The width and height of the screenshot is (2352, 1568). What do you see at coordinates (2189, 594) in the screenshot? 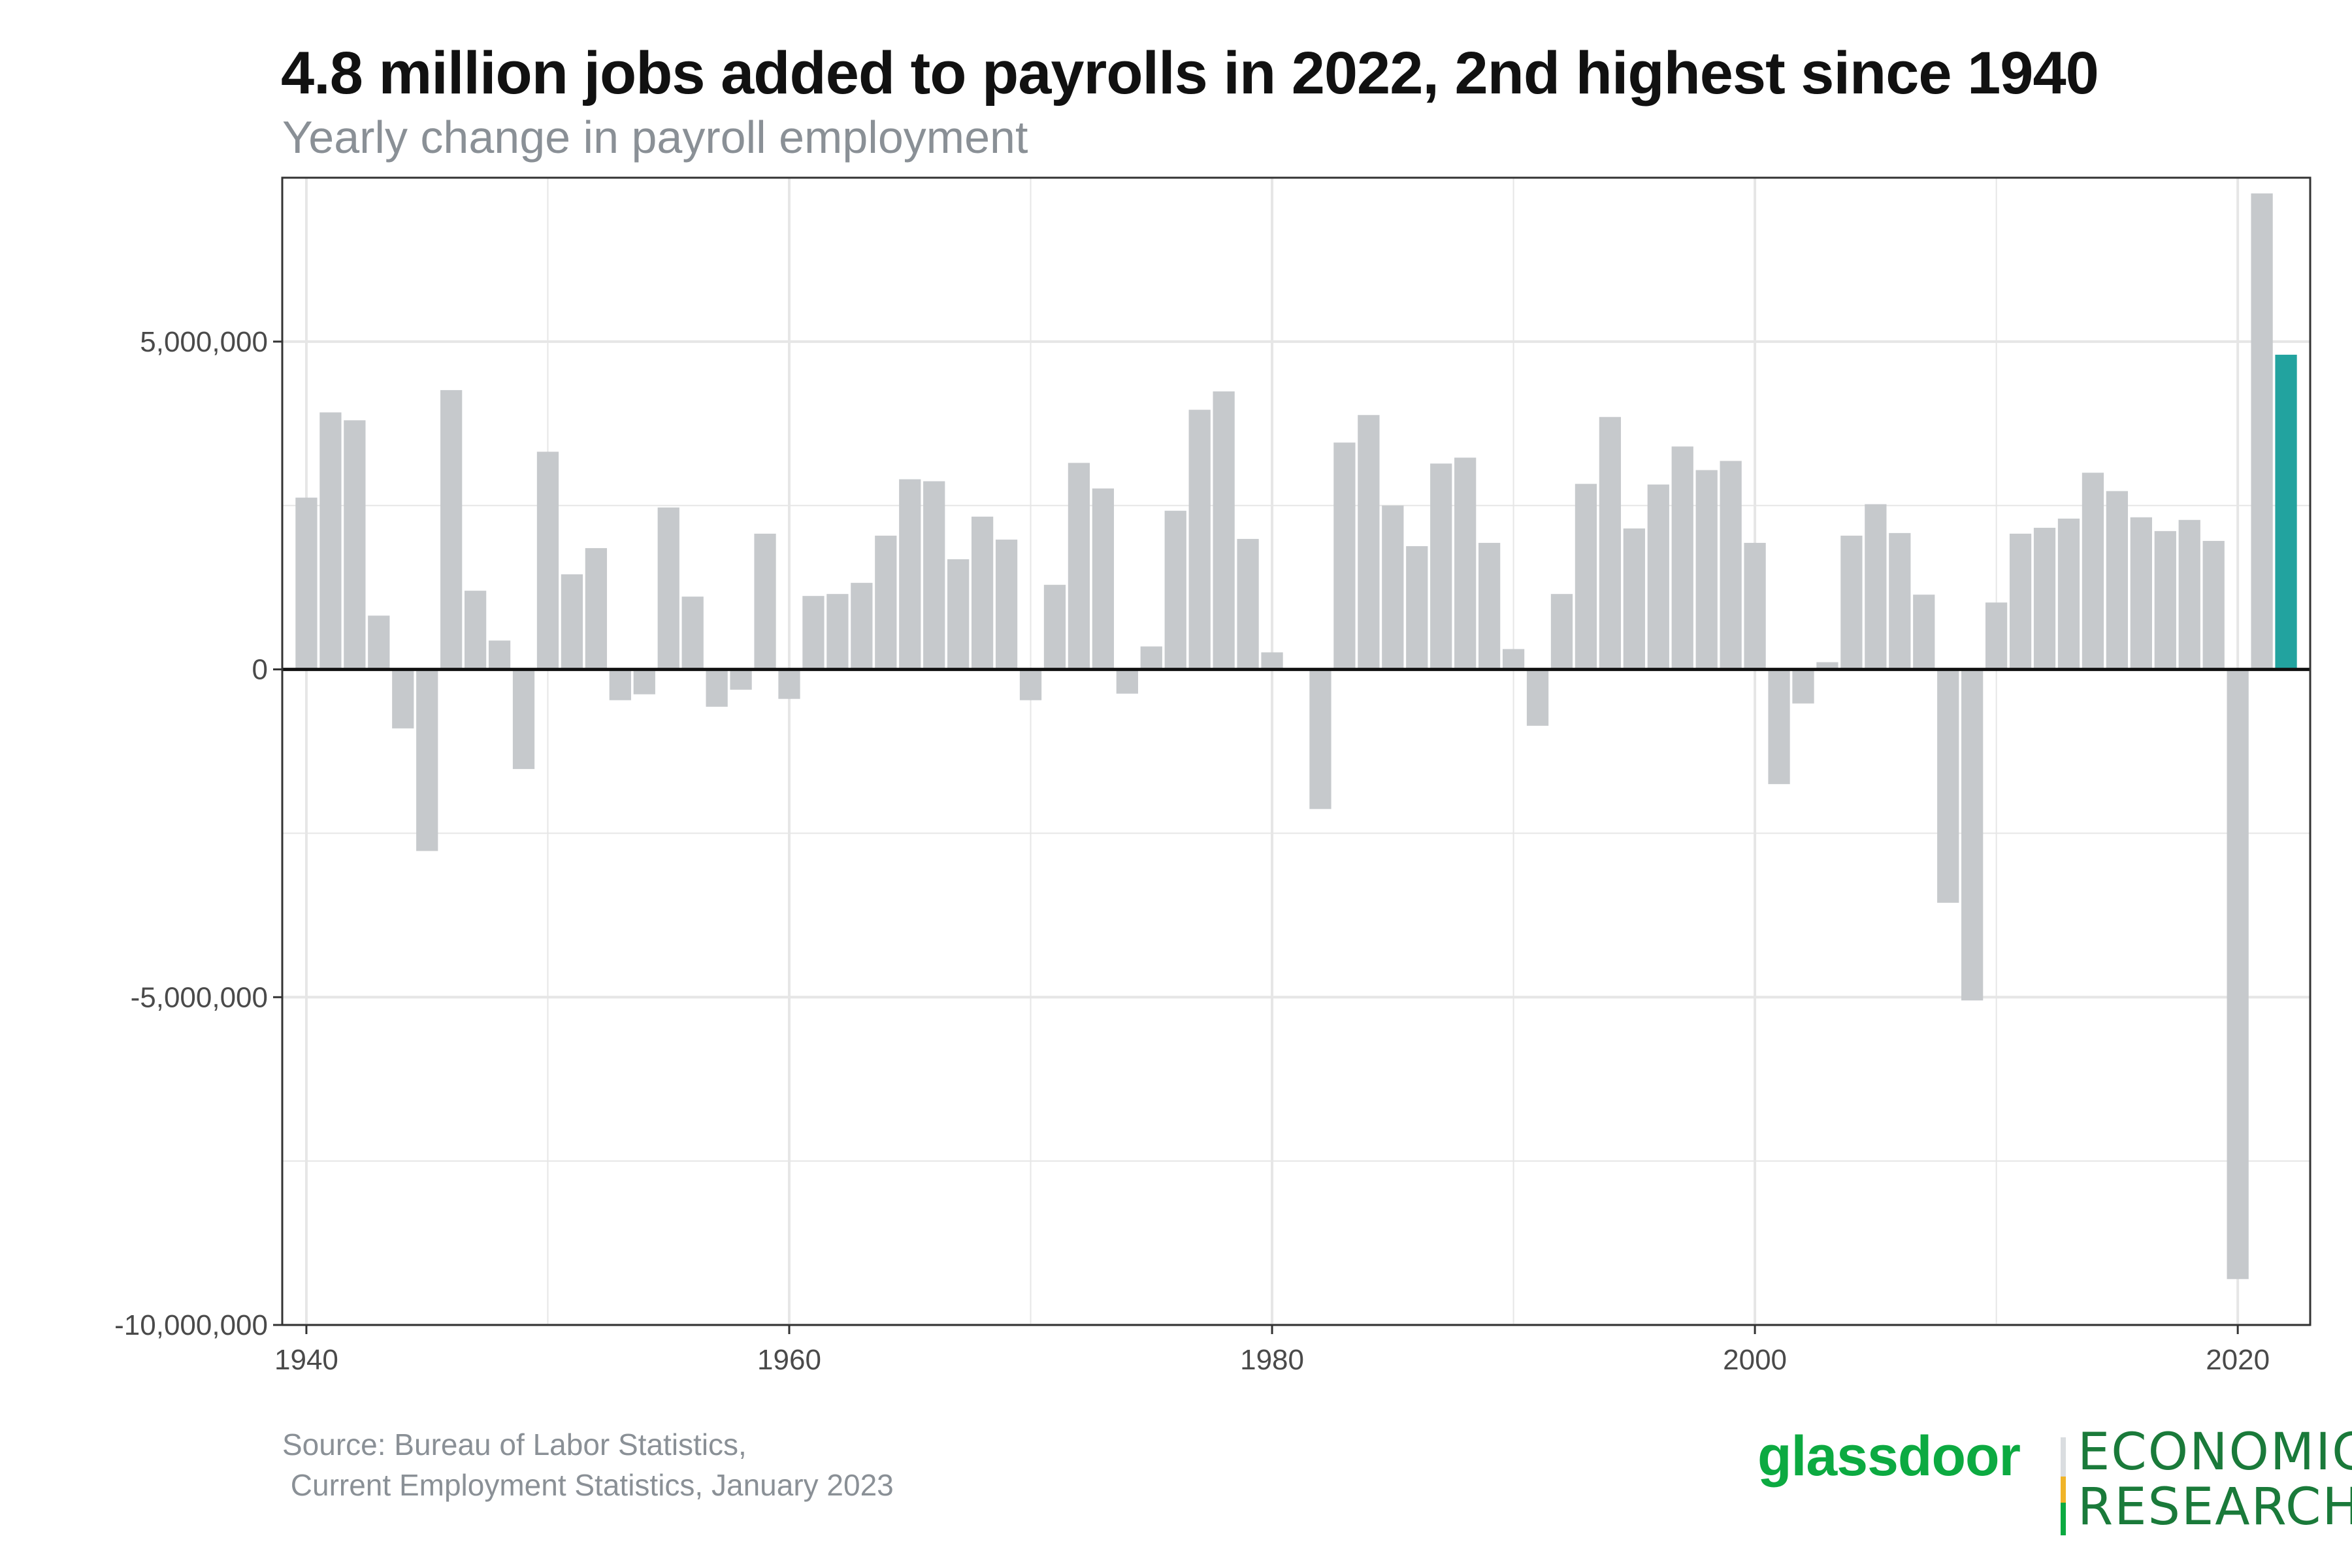
I see `bar-2018` at bounding box center [2189, 594].